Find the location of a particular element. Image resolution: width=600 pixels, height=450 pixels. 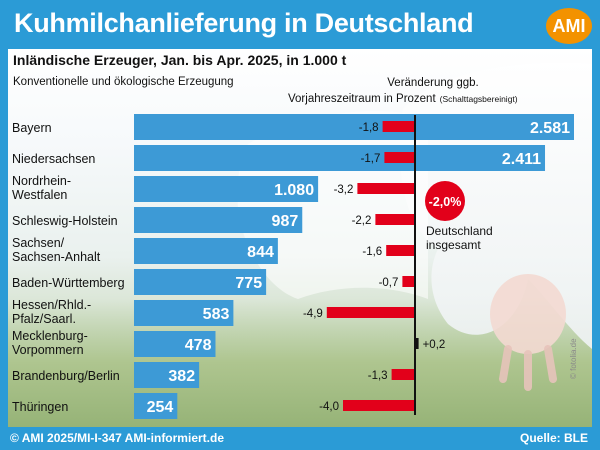

category-label-line: Baden-Württemberg is located at coordinates (68, 283).